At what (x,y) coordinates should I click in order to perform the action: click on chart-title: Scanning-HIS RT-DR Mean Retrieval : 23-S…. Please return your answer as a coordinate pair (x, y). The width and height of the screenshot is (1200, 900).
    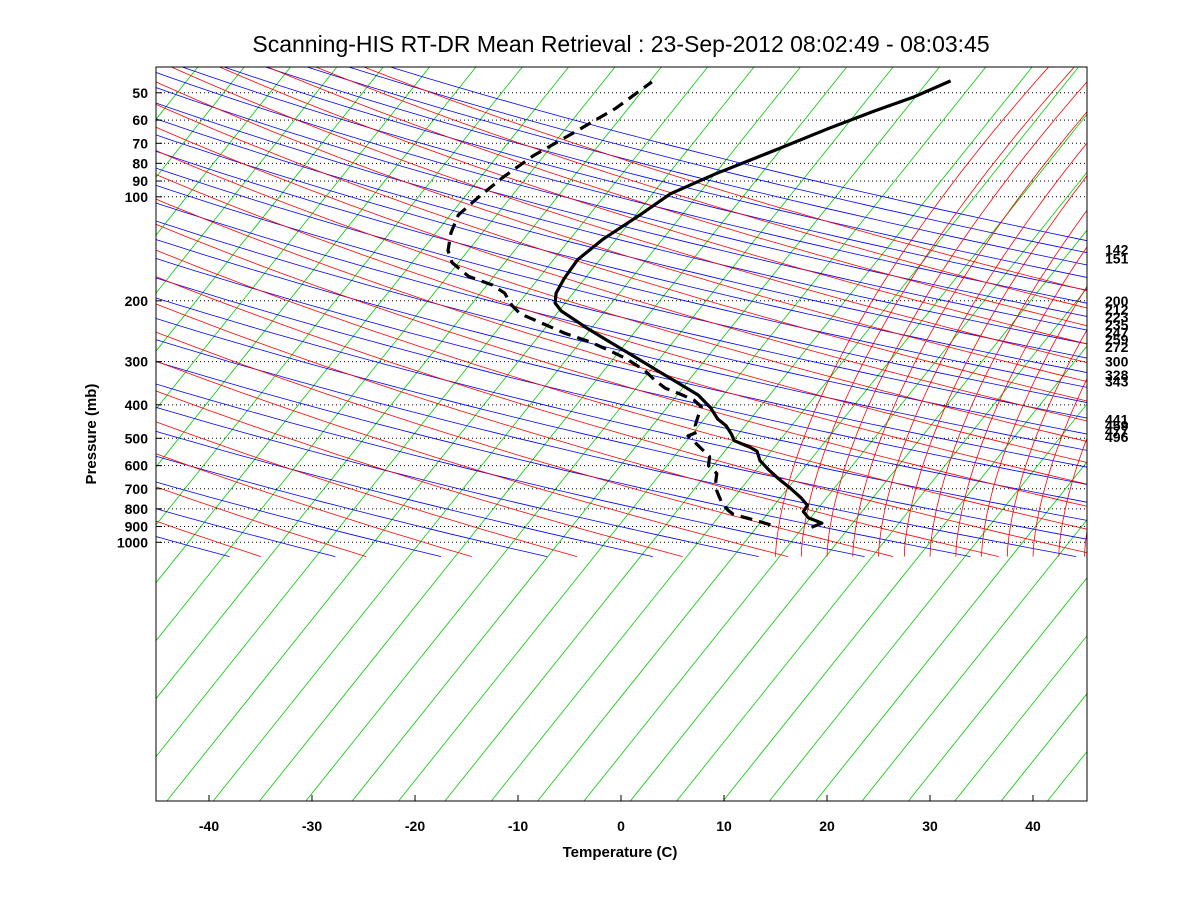
    Looking at the image, I should click on (620, 44).